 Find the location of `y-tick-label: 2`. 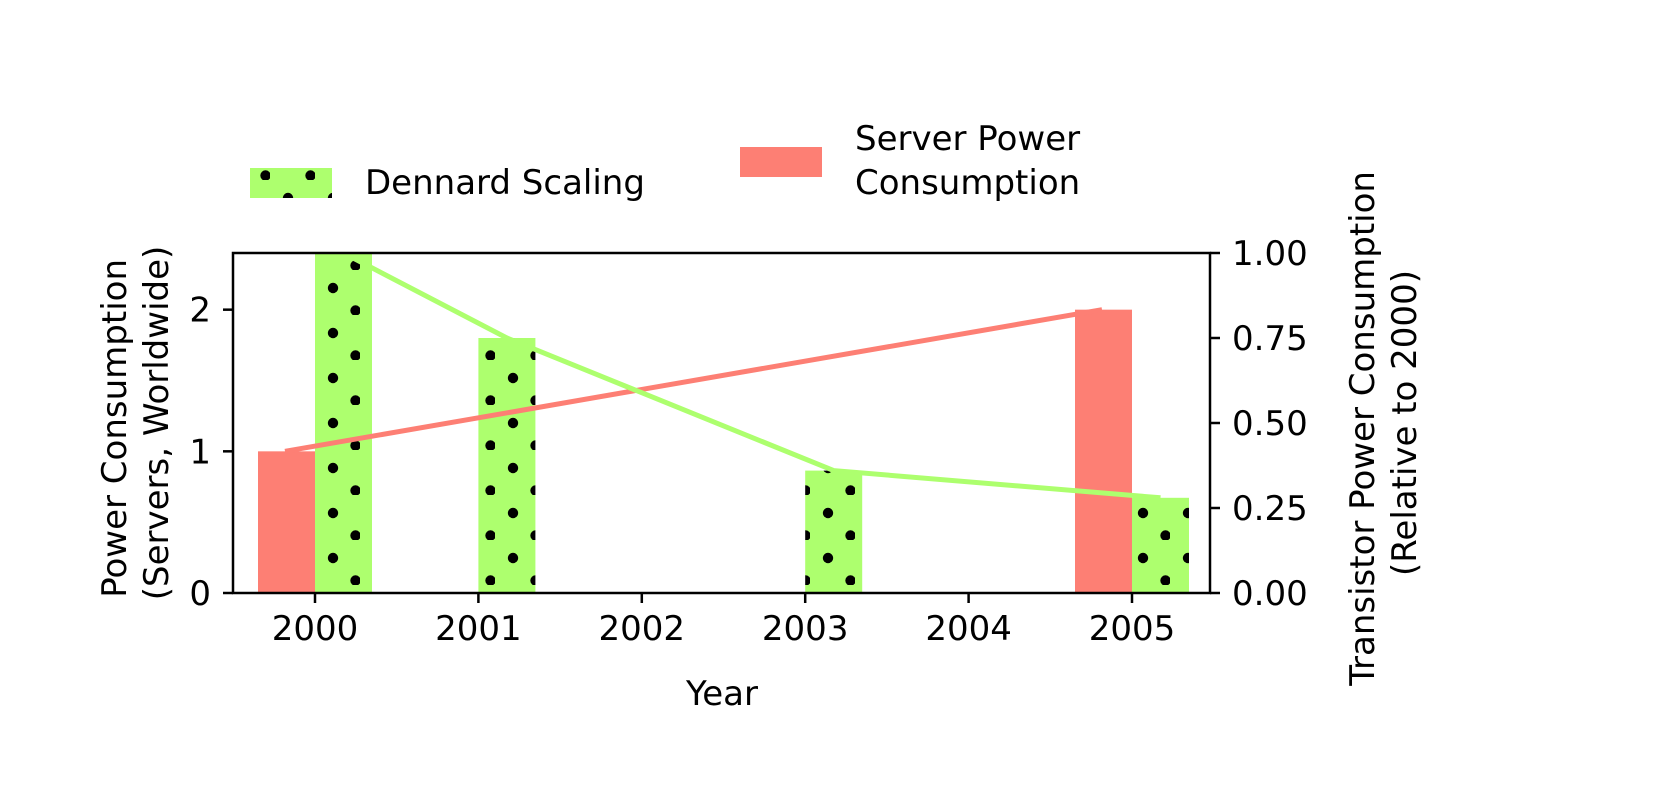

y-tick-label: 2 is located at coordinates (200, 311).